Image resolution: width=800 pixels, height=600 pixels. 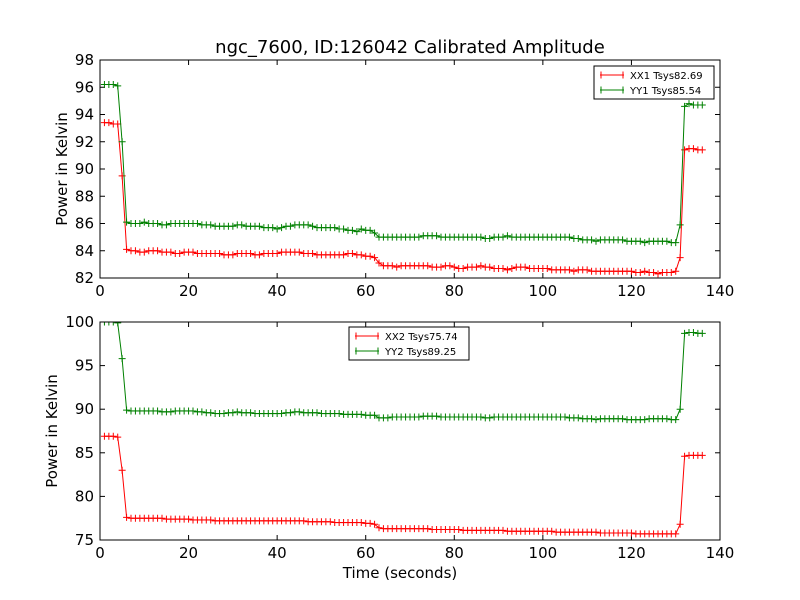 What do you see at coordinates (84, 496) in the screenshot?
I see `y-tick-label: 80` at bounding box center [84, 496].